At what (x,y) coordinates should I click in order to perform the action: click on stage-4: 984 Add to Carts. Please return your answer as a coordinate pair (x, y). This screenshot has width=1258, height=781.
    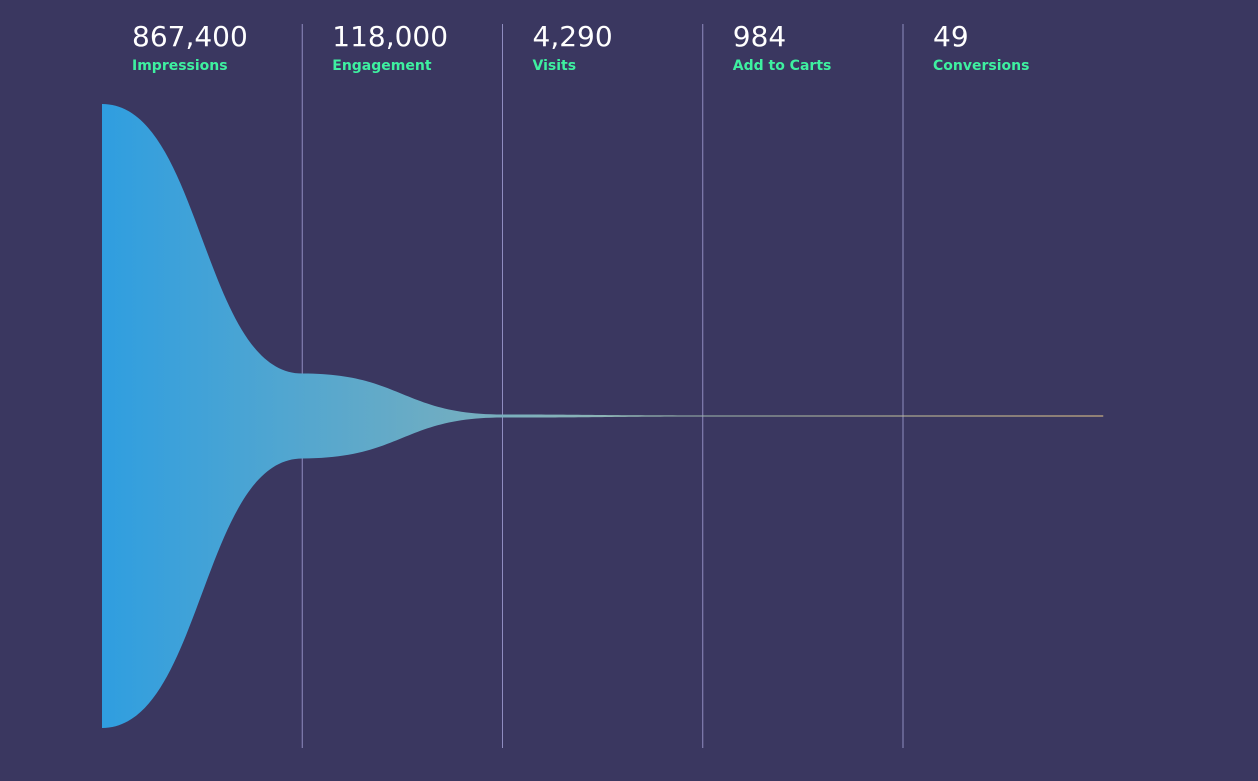
    Looking at the image, I should click on (782, 47).